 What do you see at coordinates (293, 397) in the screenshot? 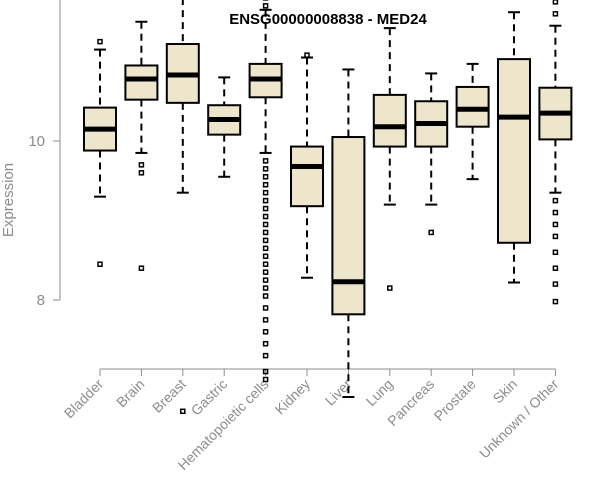
I see `x-tick-label: Kidney` at bounding box center [293, 397].